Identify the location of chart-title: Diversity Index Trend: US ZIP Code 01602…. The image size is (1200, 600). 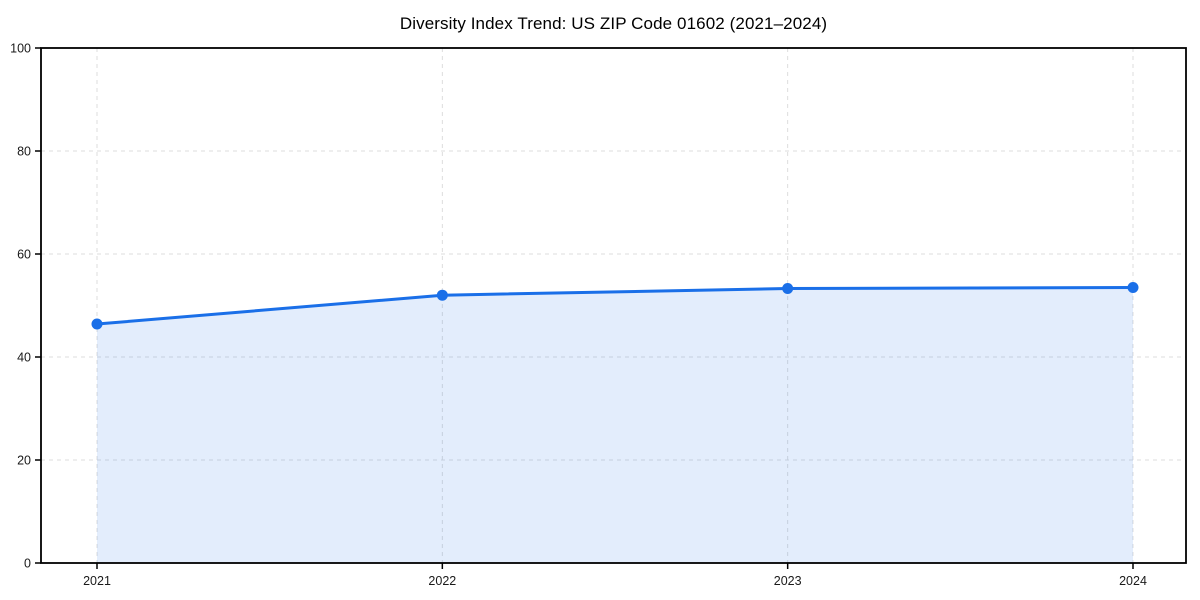
(613, 23).